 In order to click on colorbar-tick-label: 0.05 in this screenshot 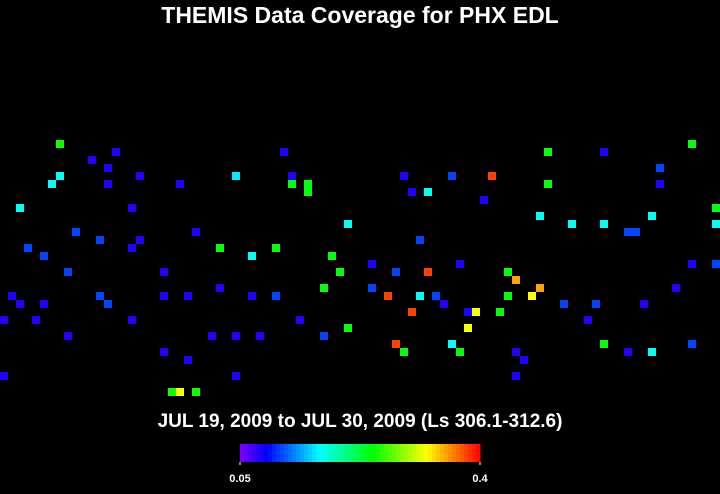, I will do `click(239, 479)`.